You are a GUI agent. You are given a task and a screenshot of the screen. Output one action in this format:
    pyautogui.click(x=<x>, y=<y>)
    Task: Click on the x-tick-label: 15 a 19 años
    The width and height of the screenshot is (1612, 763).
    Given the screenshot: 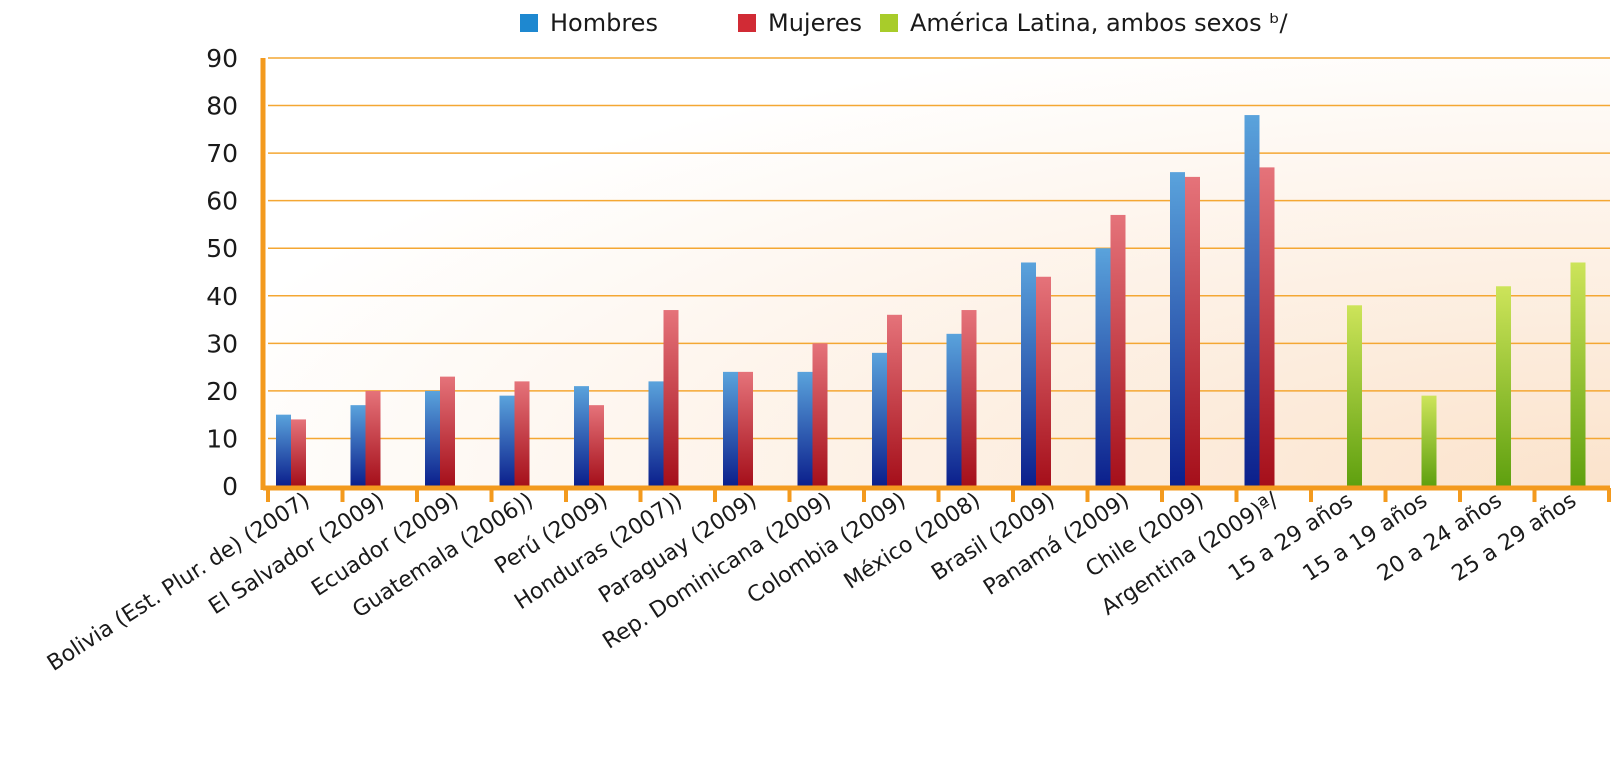 What is the action you would take?
    pyautogui.click(x=1365, y=537)
    